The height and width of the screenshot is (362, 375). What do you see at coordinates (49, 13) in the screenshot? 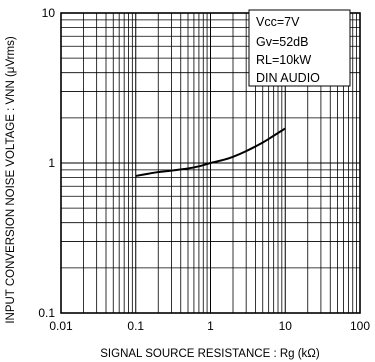
I see `y-tick-label: 10` at bounding box center [49, 13].